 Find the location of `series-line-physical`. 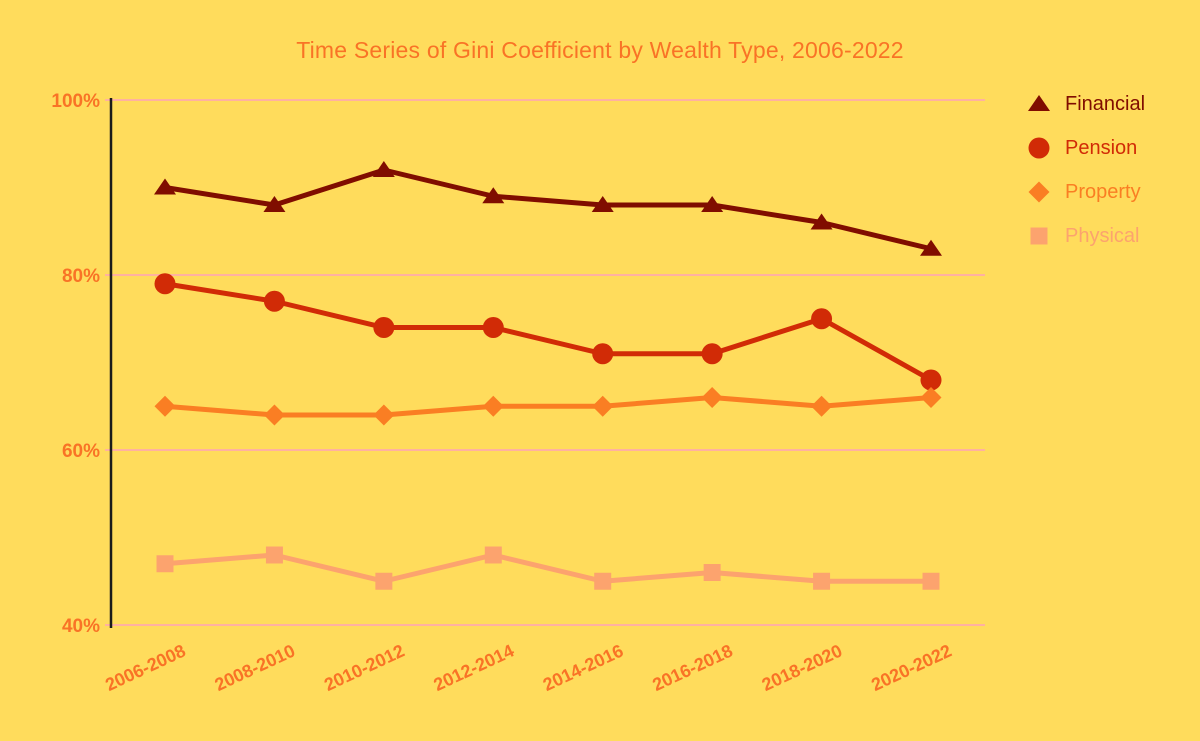

series-line-physical is located at coordinates (548, 568).